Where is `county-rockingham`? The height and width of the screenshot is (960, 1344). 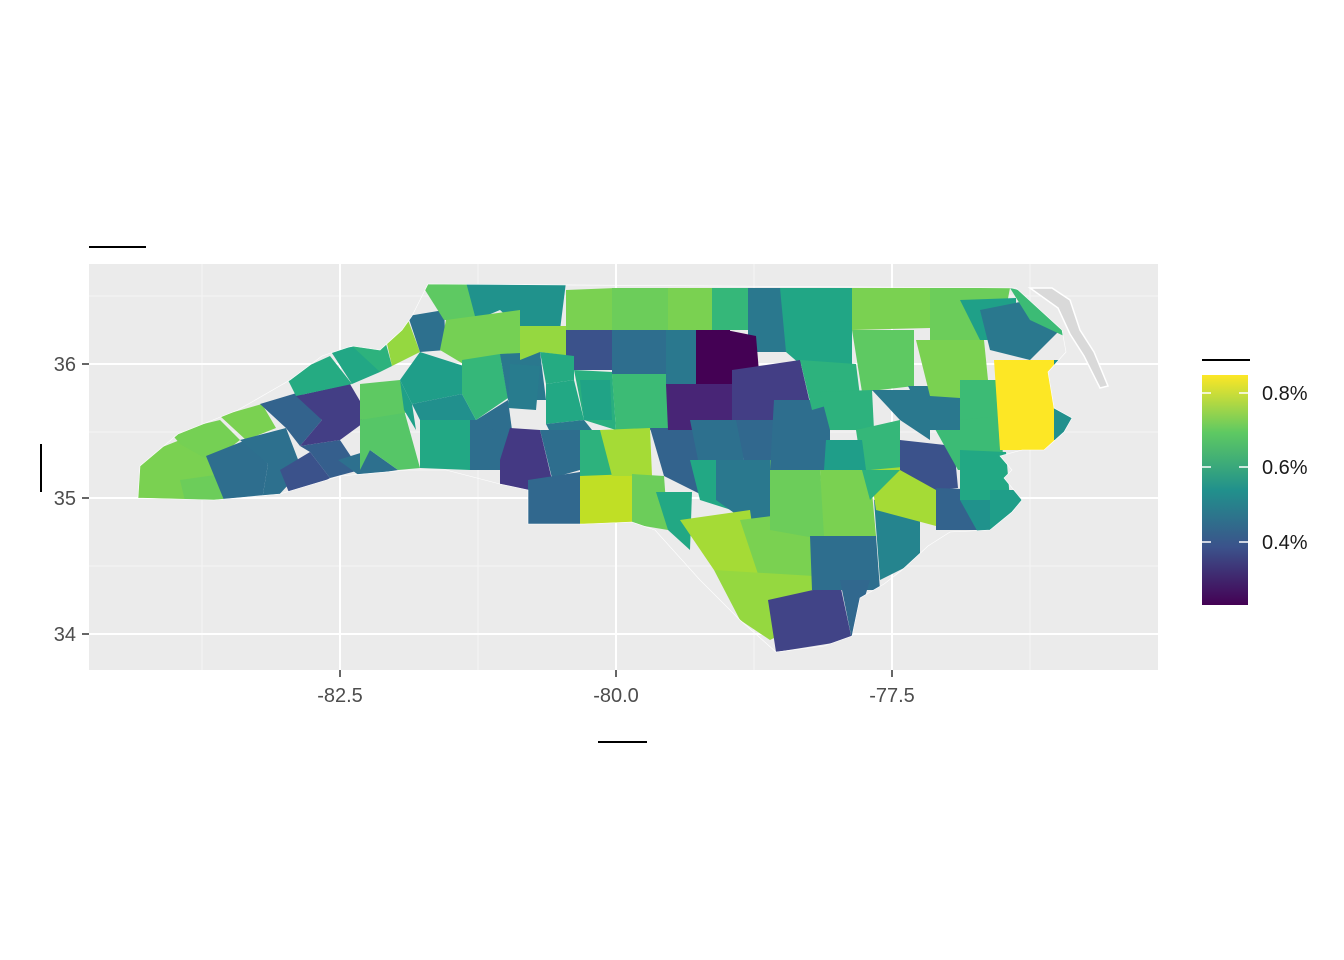 county-rockingham is located at coordinates (642, 309).